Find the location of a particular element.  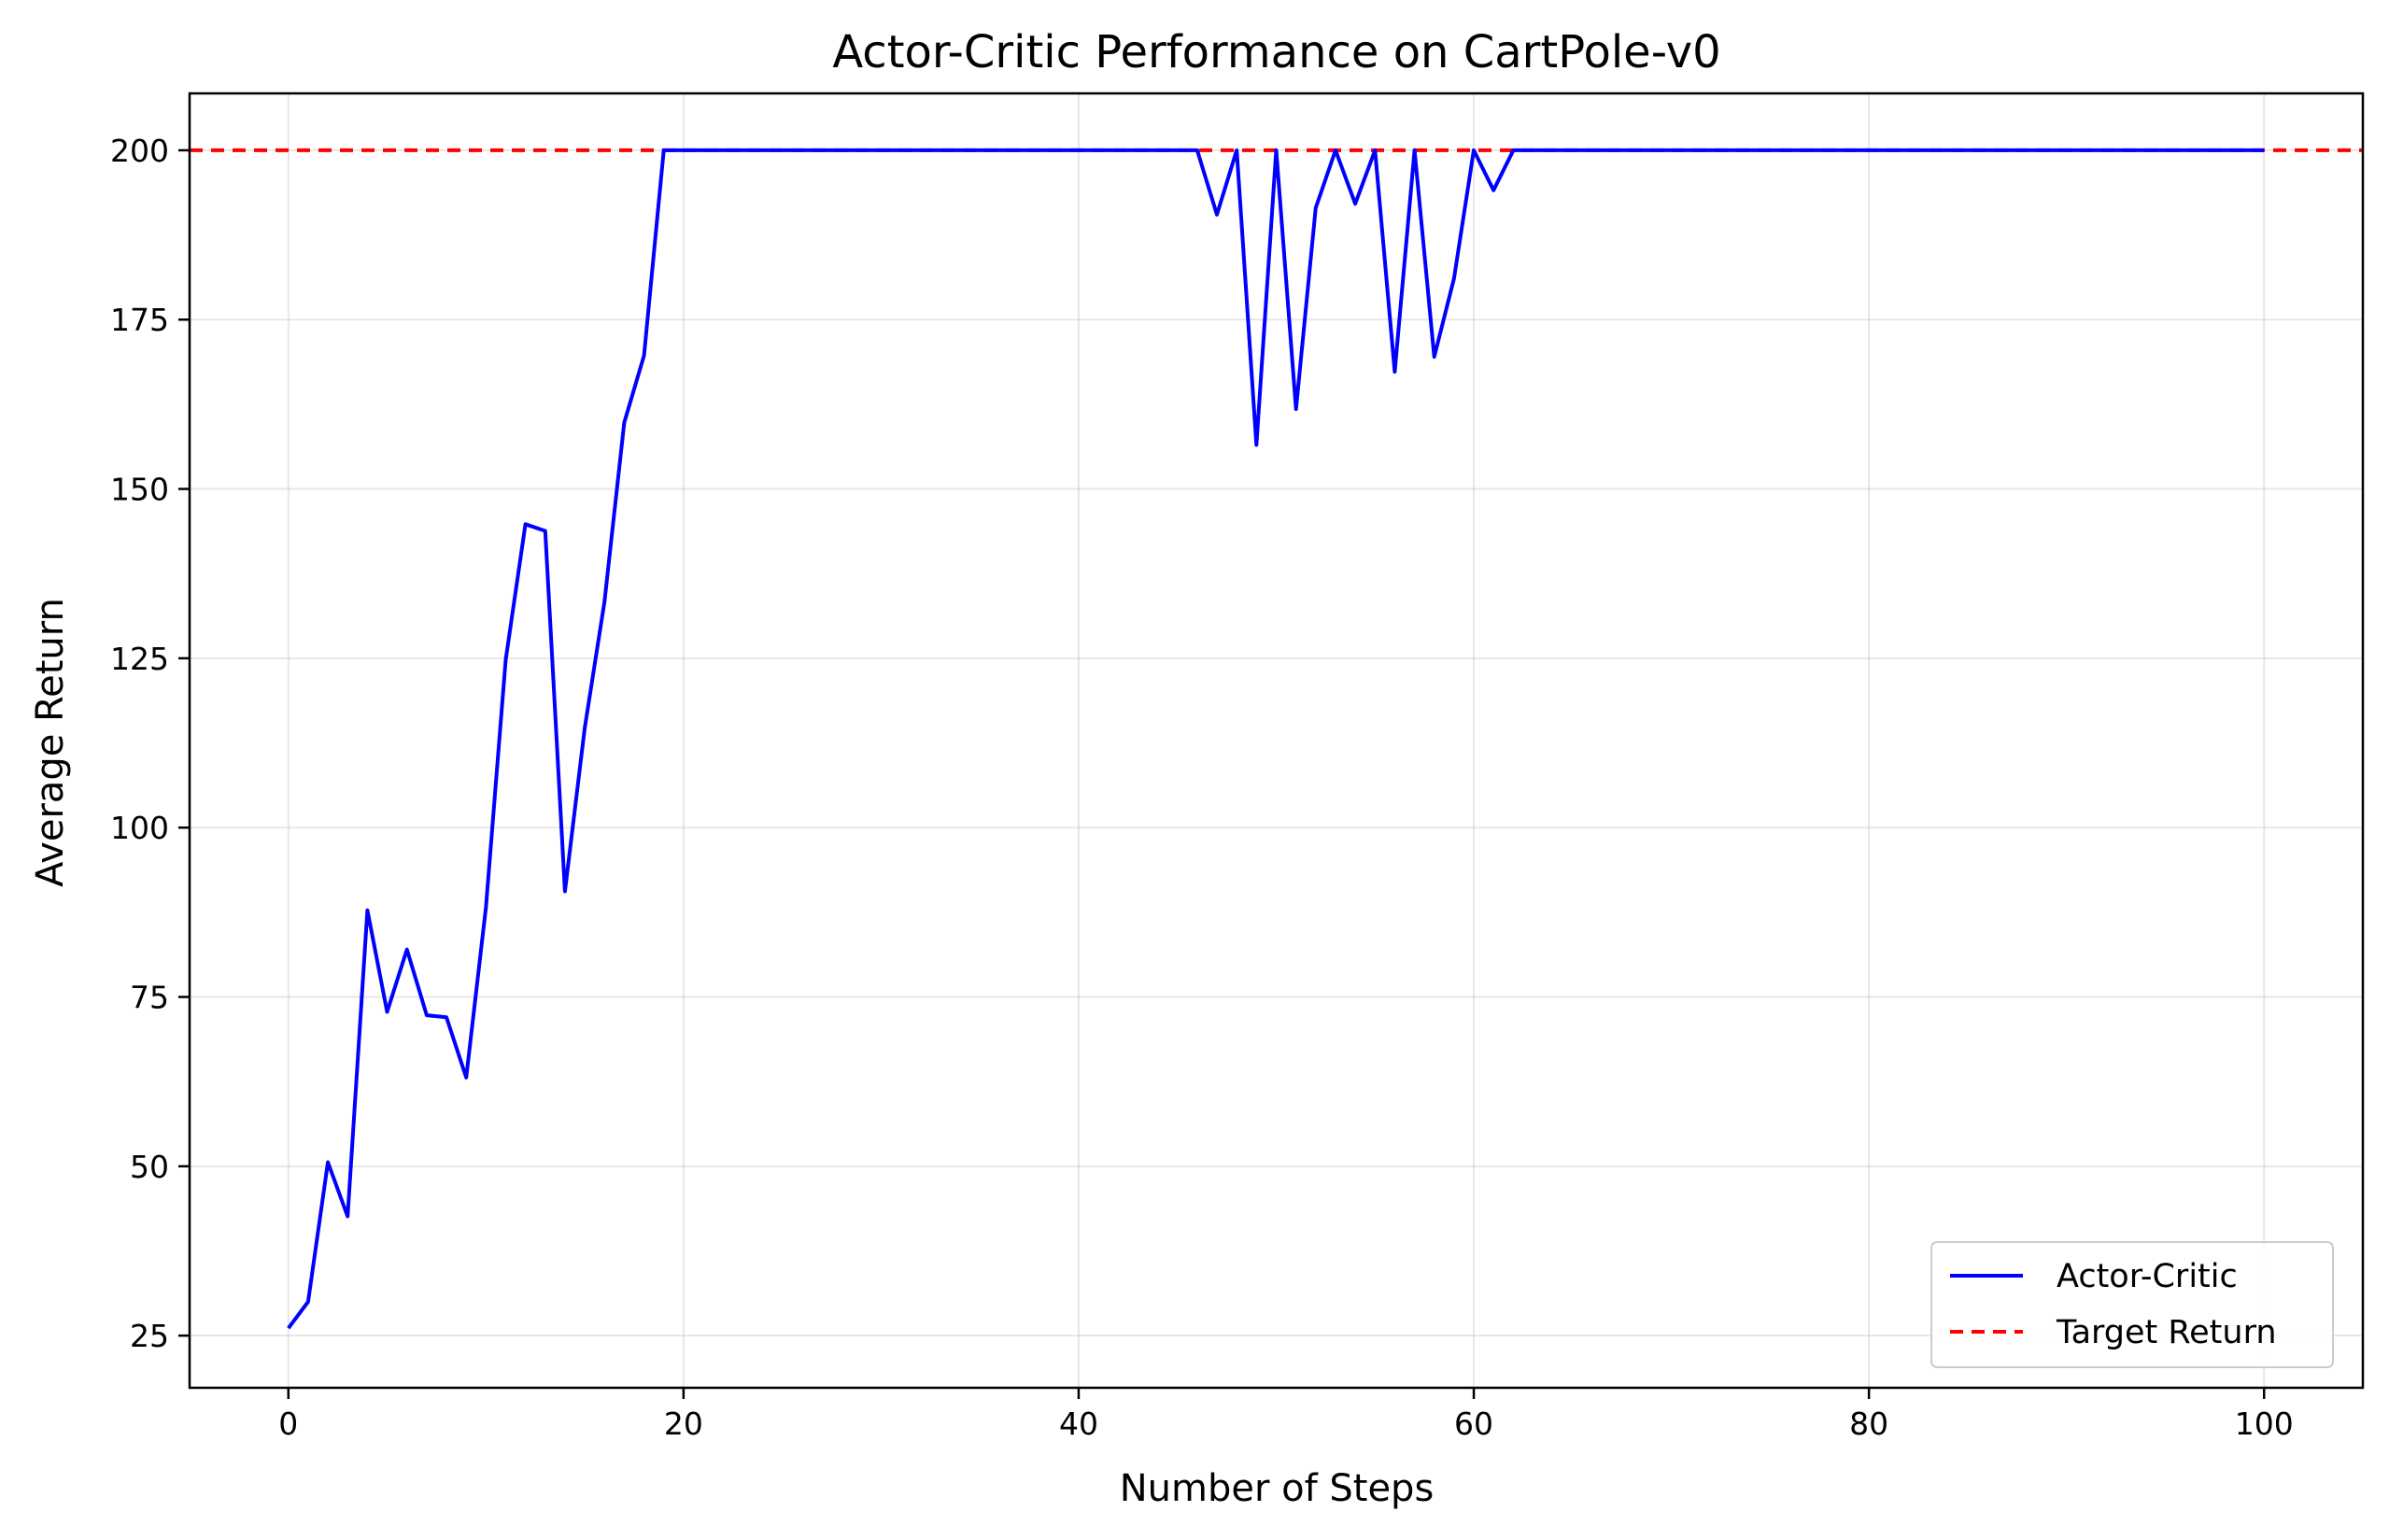

x-tick-label: 0 is located at coordinates (288, 1424).